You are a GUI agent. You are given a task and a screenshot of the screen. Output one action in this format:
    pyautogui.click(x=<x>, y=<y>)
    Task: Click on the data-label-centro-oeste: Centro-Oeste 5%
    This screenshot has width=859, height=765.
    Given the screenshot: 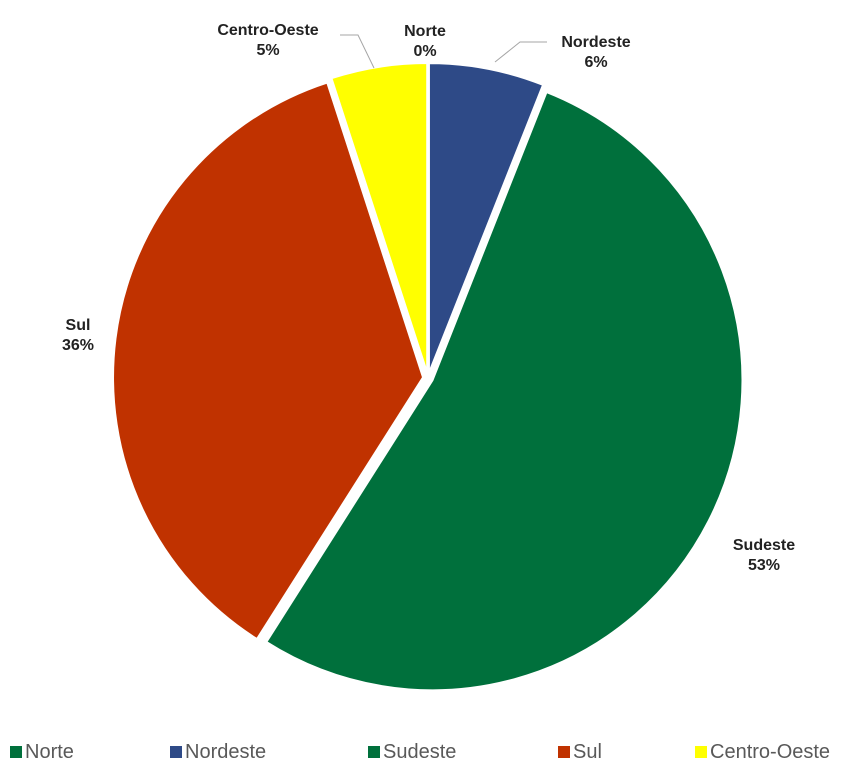 What is the action you would take?
    pyautogui.click(x=267, y=40)
    